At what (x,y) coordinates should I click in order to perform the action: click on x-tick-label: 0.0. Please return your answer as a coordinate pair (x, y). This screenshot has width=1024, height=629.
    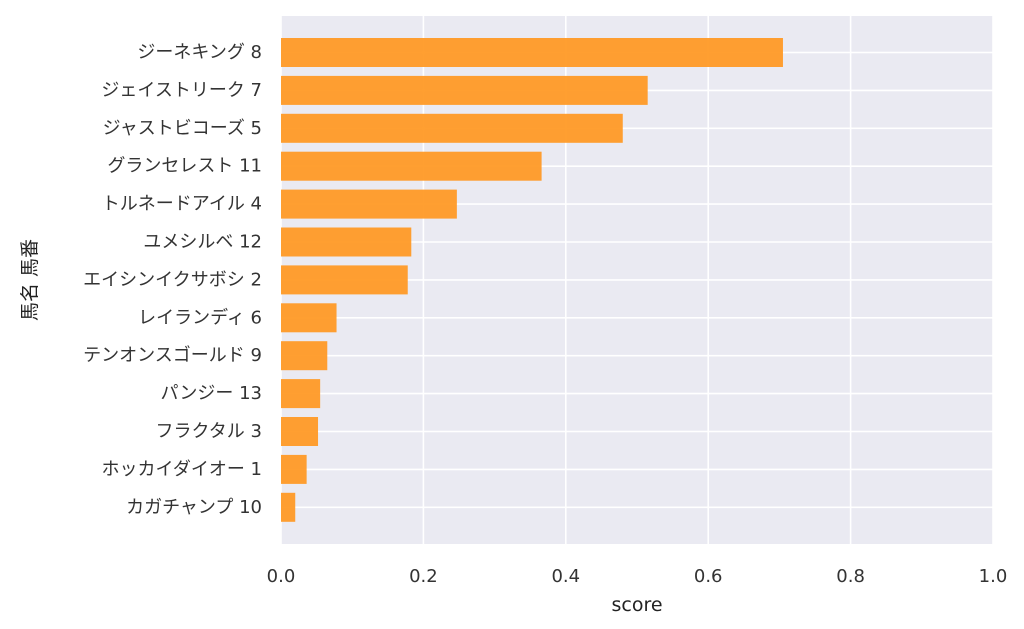
    Looking at the image, I should click on (281, 576).